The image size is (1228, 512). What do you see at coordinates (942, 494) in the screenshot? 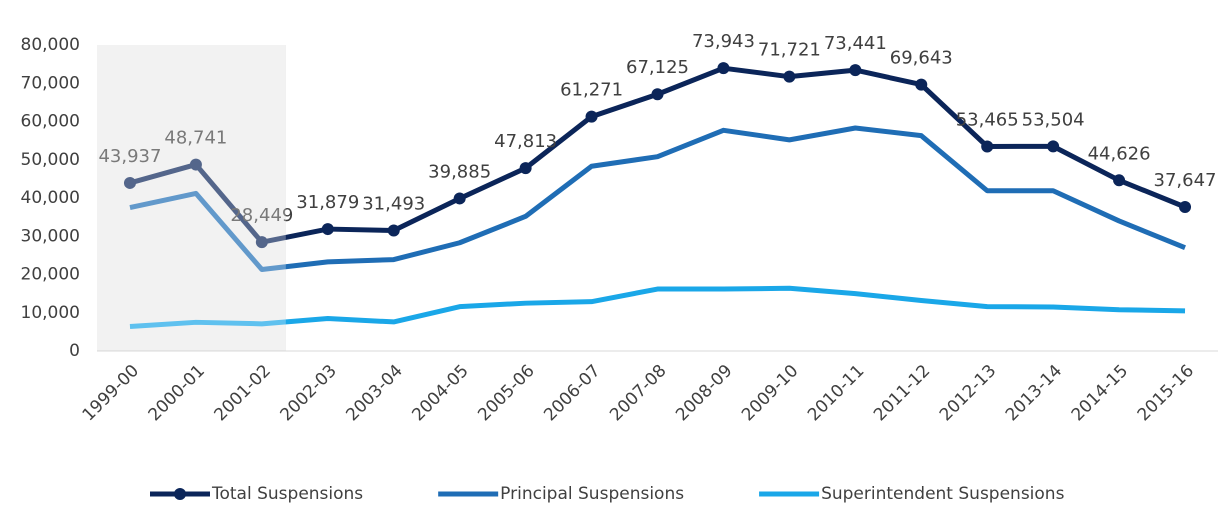
I see `legend-label: Superintendent Suspensions` at bounding box center [942, 494].